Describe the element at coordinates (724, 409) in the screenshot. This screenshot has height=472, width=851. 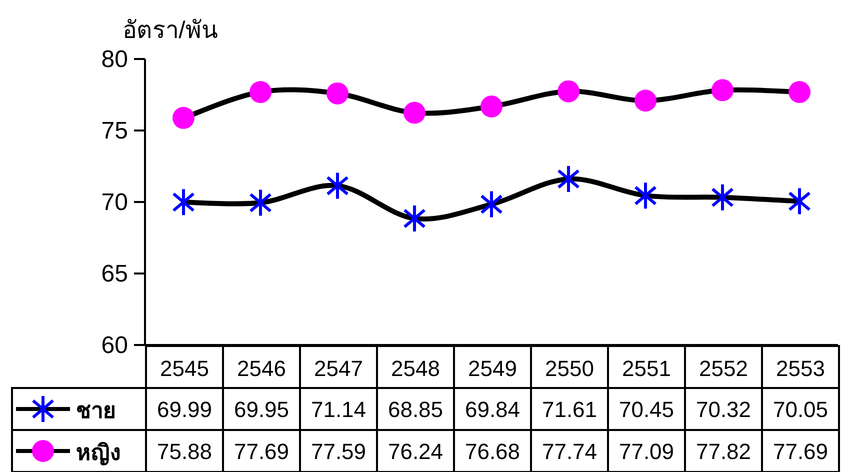
I see `data-label: 70.32` at that location.